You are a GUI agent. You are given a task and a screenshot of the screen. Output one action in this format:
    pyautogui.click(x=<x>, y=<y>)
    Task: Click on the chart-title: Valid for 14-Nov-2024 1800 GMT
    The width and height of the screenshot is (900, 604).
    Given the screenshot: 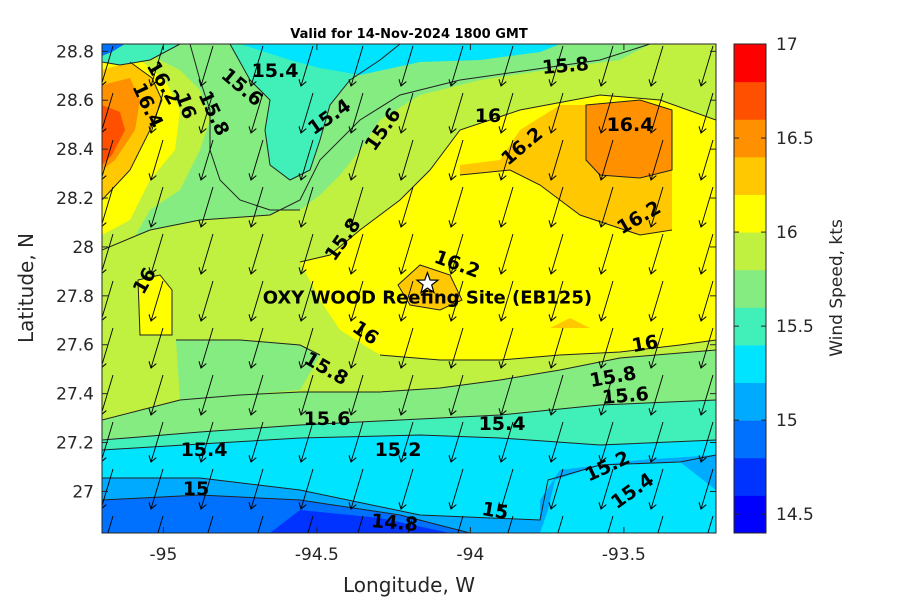 What is the action you would take?
    pyautogui.click(x=409, y=34)
    